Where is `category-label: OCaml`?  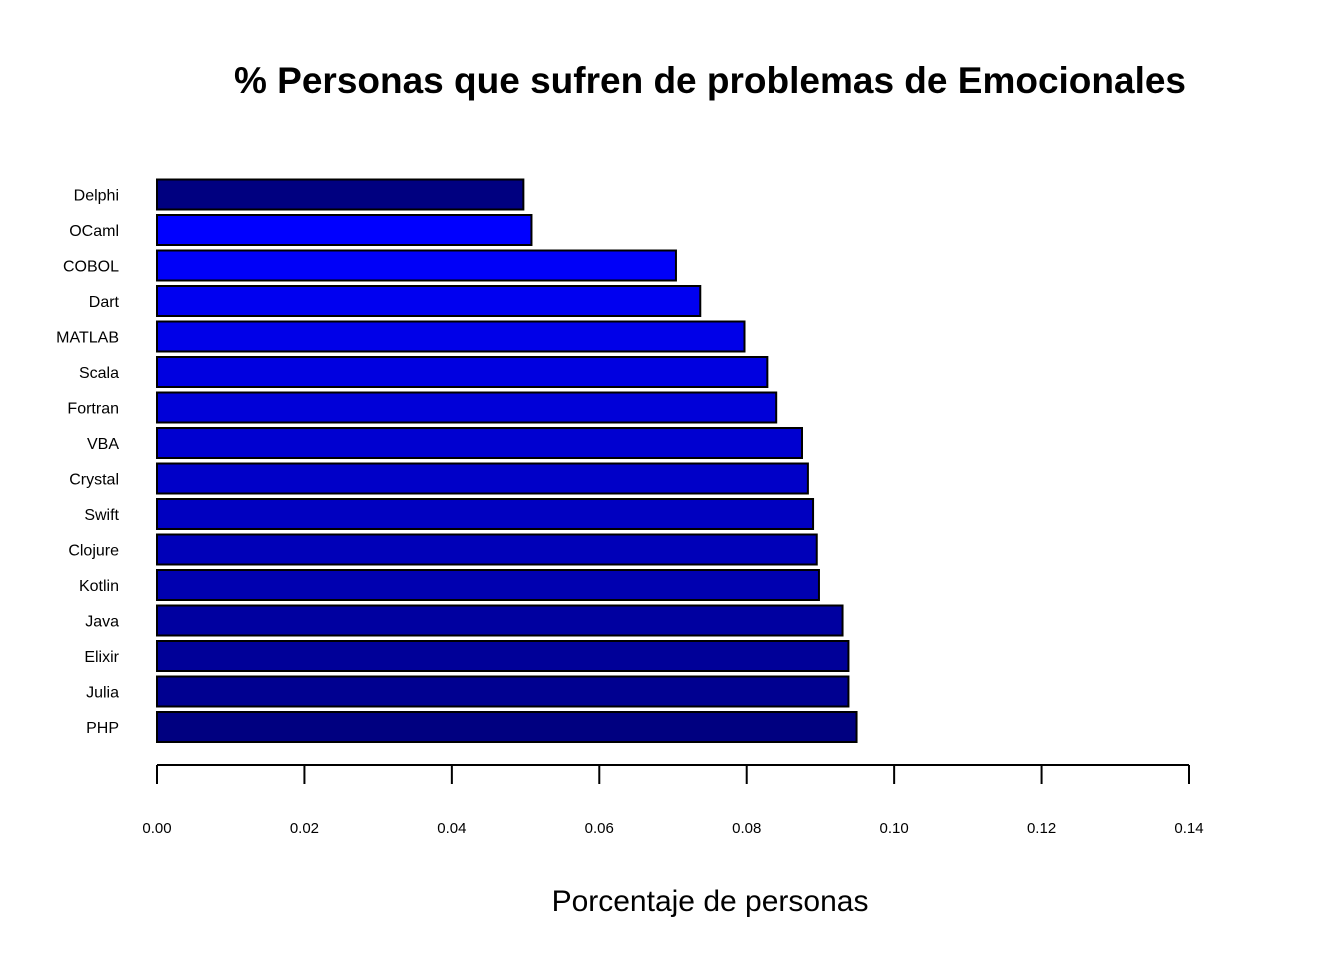
category-label: OCaml is located at coordinates (94, 231).